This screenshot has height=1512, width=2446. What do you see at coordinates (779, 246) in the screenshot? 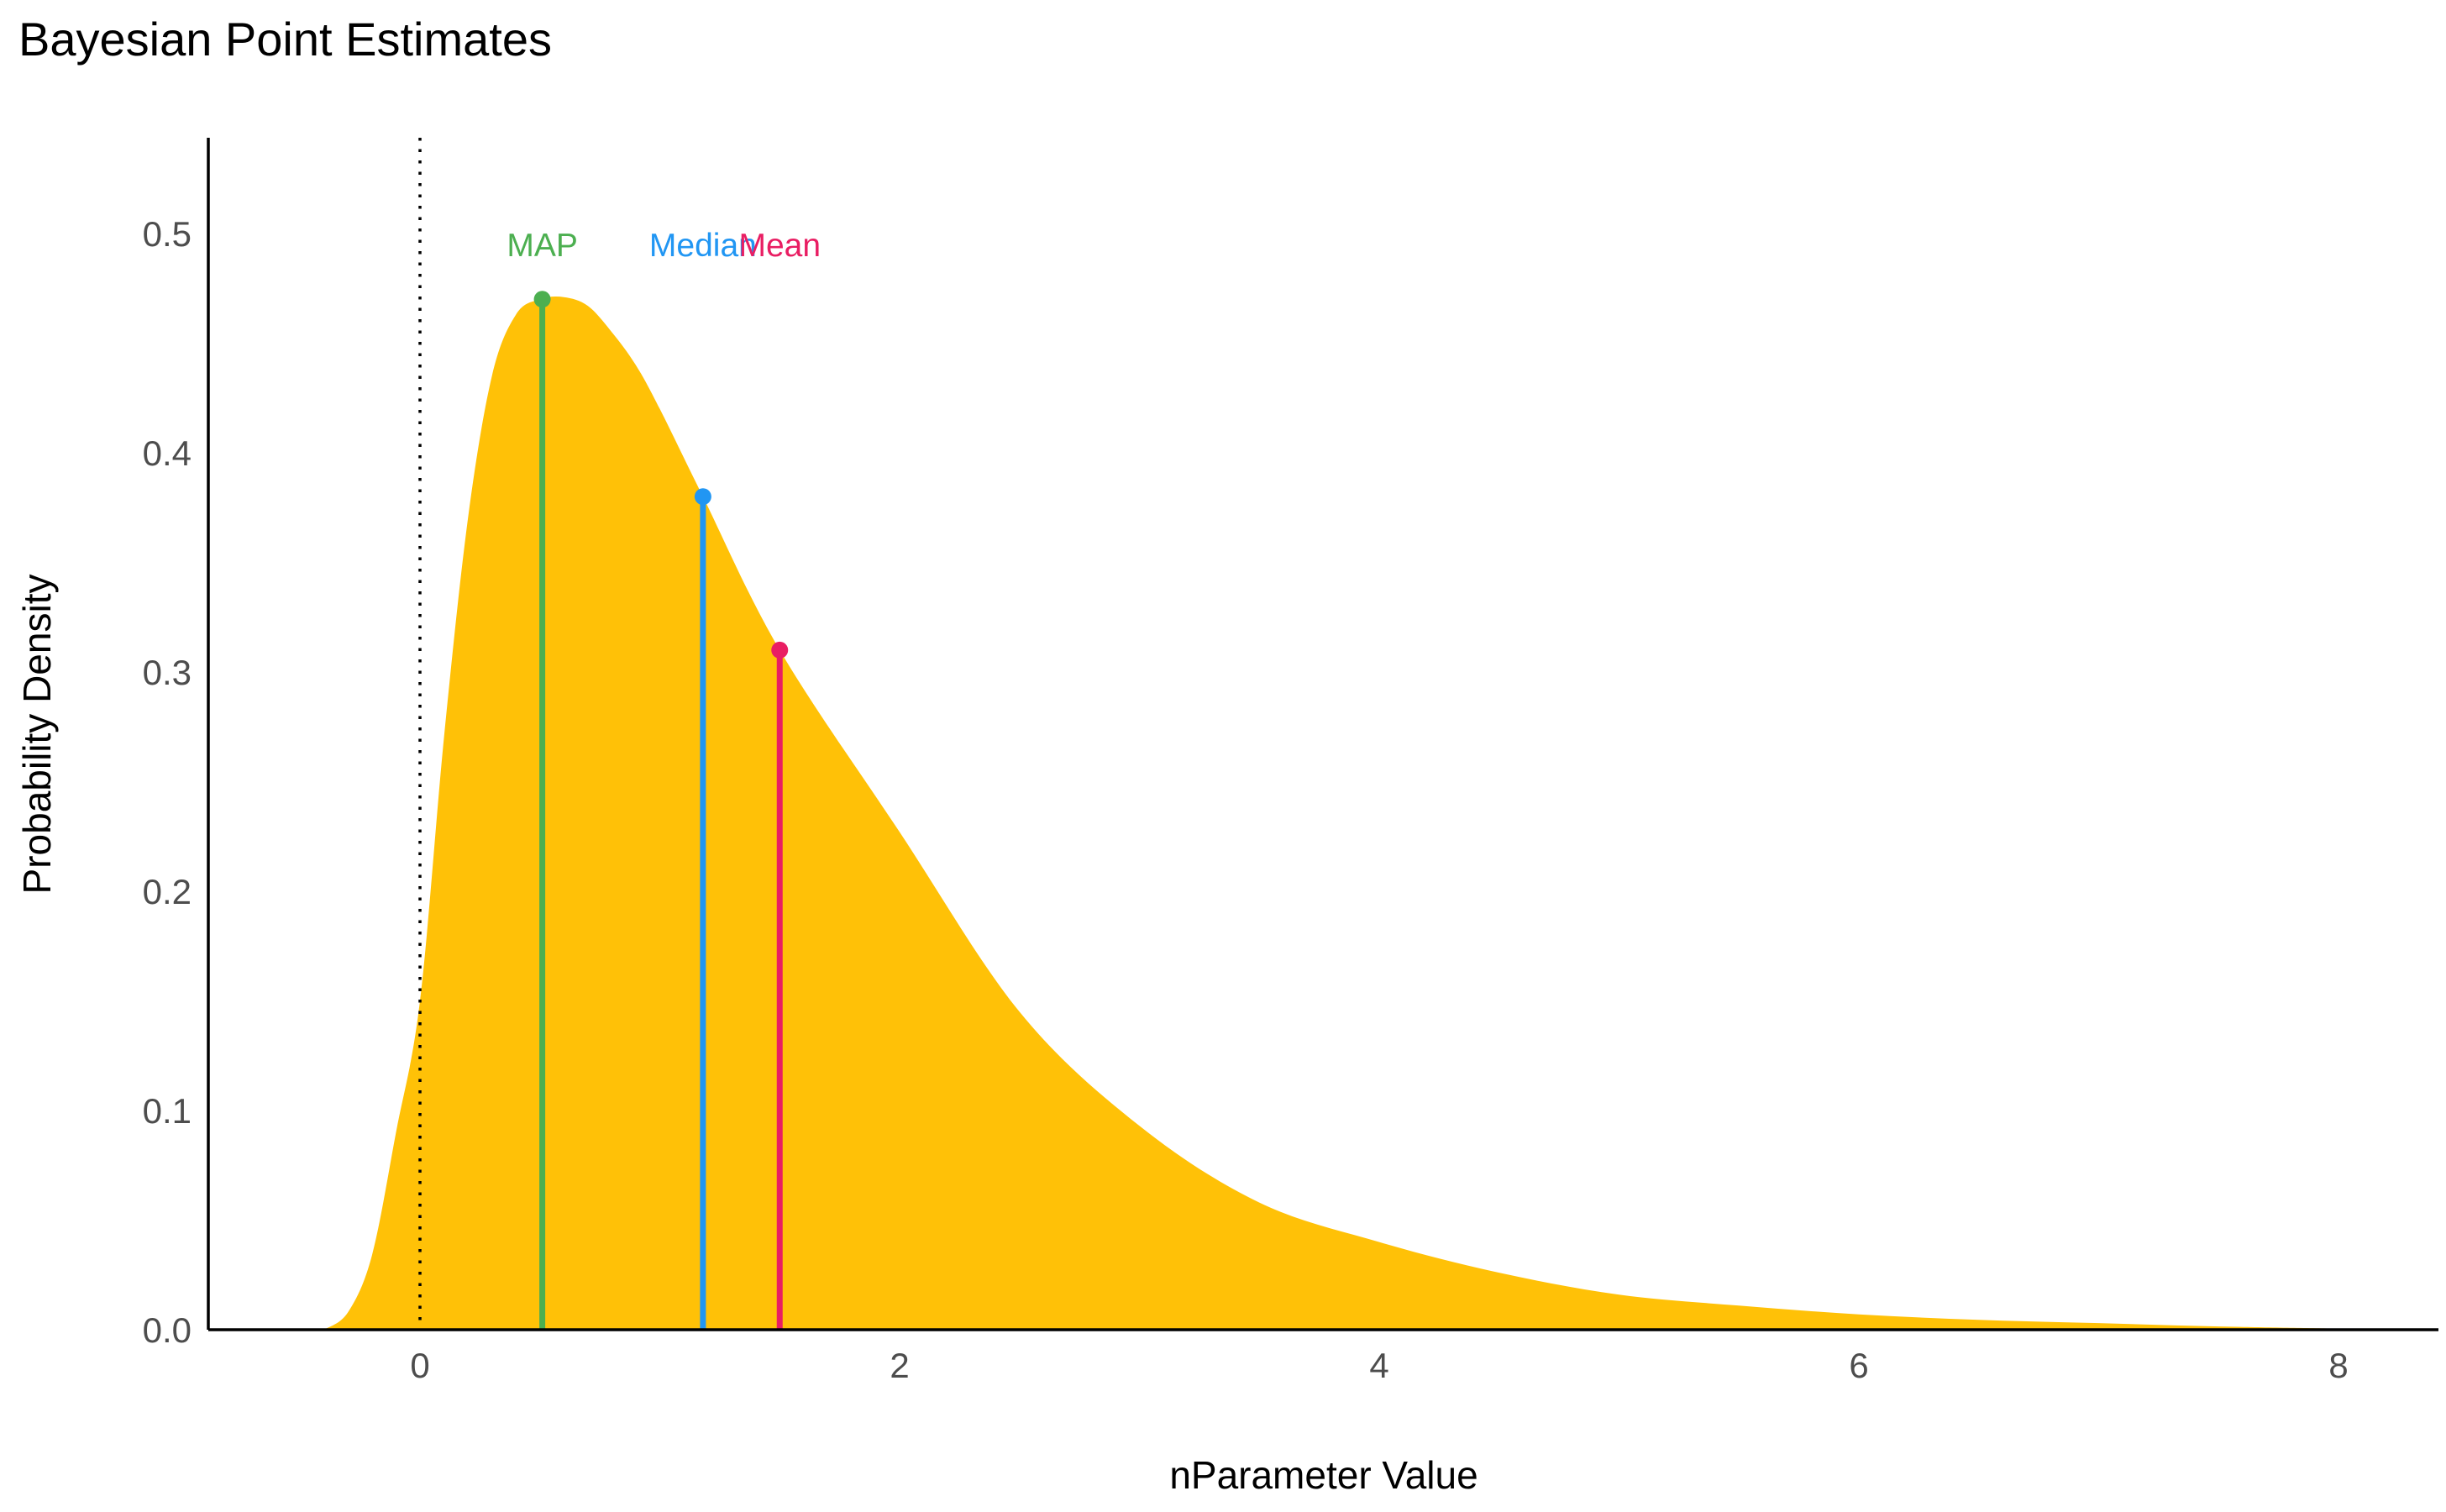
I see `estimate-label-mean: Mean` at bounding box center [779, 246].